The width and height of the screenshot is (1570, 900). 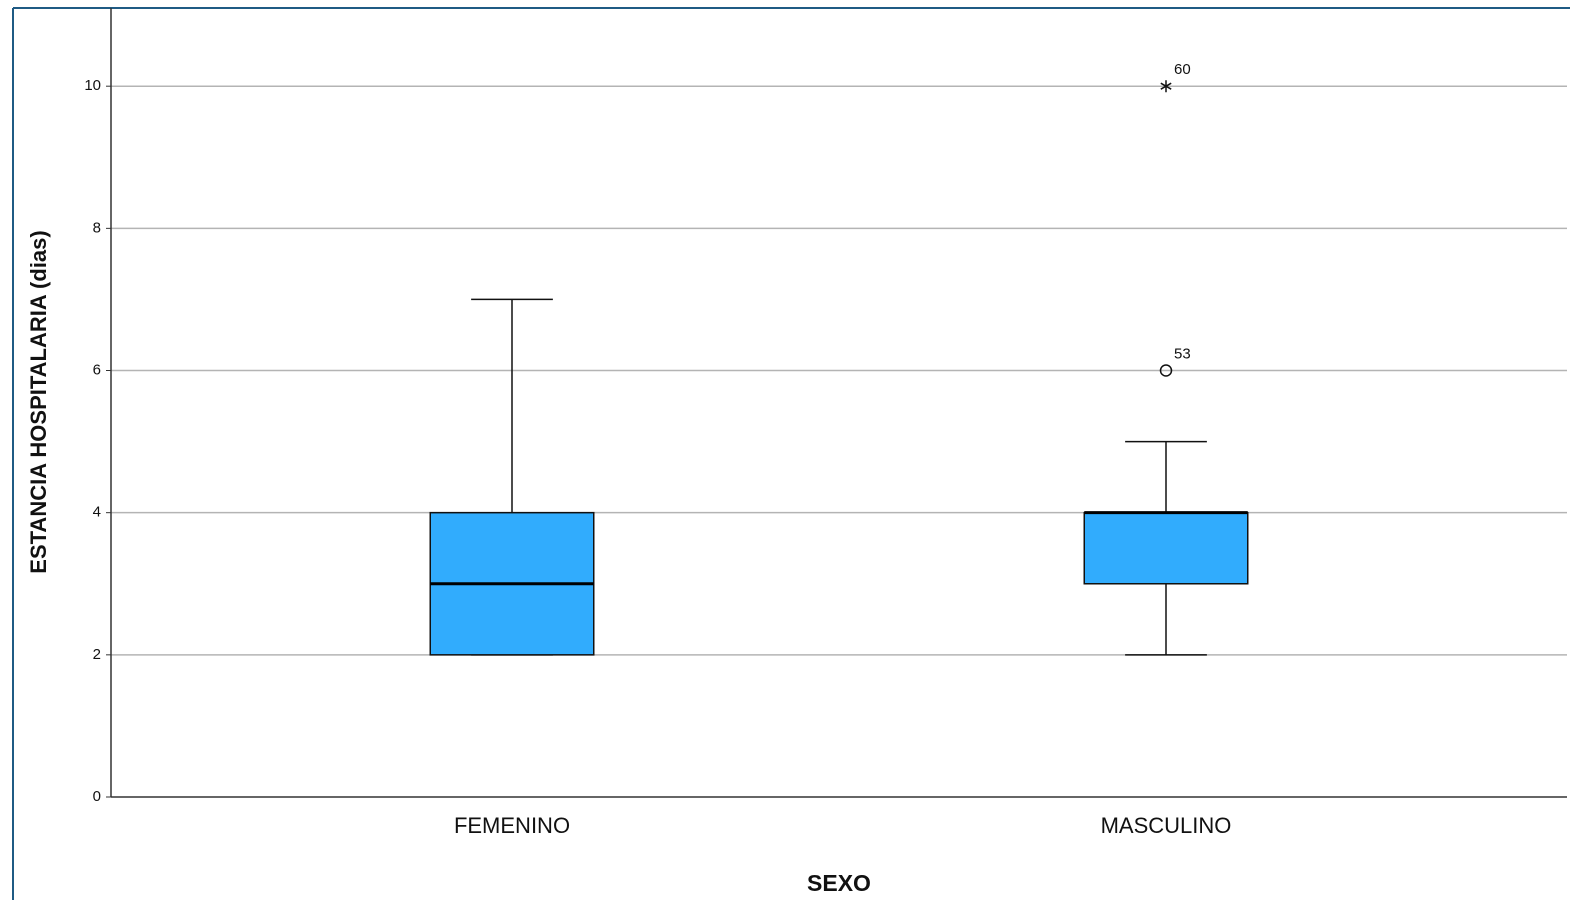 What do you see at coordinates (97, 512) in the screenshot?
I see `y-tick-label: 4` at bounding box center [97, 512].